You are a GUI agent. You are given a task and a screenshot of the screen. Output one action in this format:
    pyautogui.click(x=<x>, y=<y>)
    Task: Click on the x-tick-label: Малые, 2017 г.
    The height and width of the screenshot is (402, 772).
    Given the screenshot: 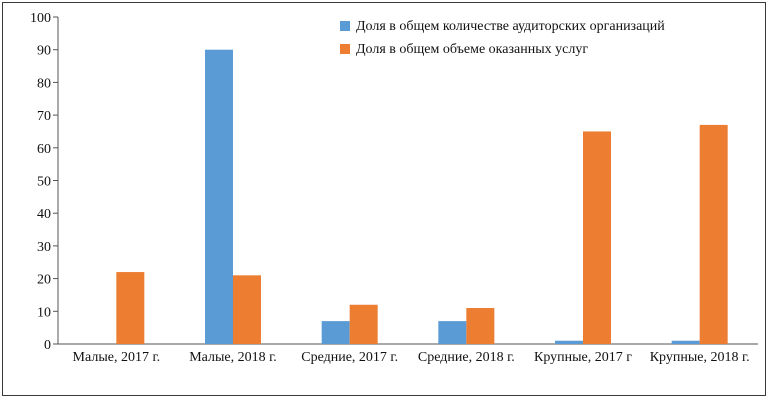 What is the action you would take?
    pyautogui.click(x=117, y=357)
    